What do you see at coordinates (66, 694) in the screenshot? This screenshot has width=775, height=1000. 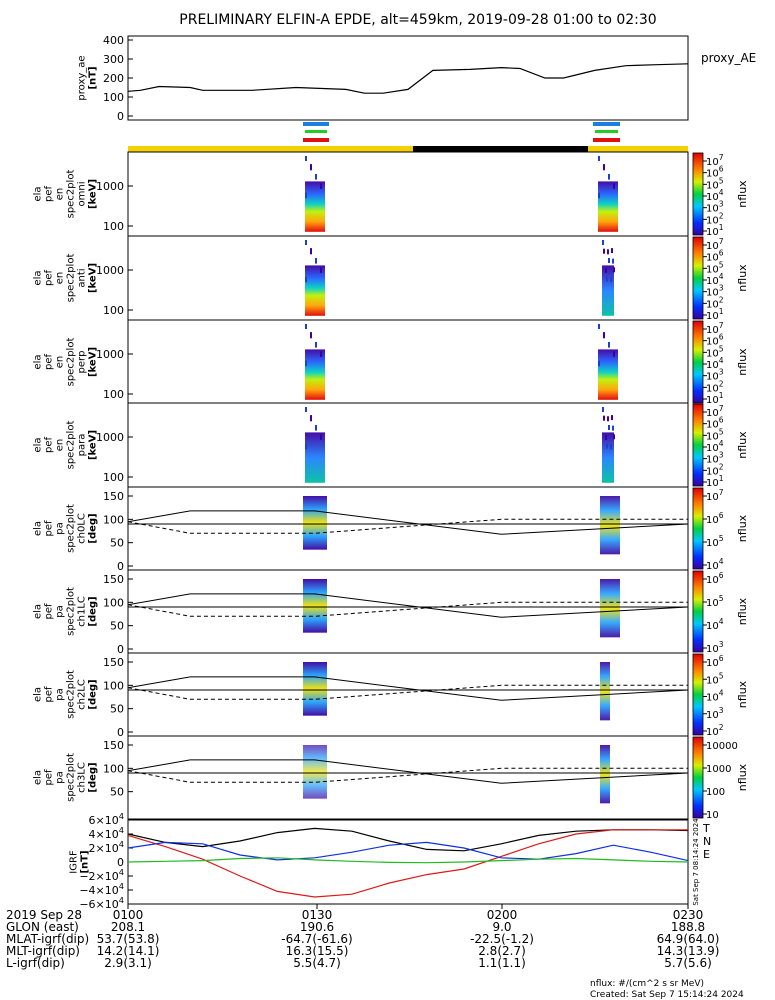 I see `y-axis-label: ela pef pa spec2plot ch2LC [deg]` at bounding box center [66, 694].